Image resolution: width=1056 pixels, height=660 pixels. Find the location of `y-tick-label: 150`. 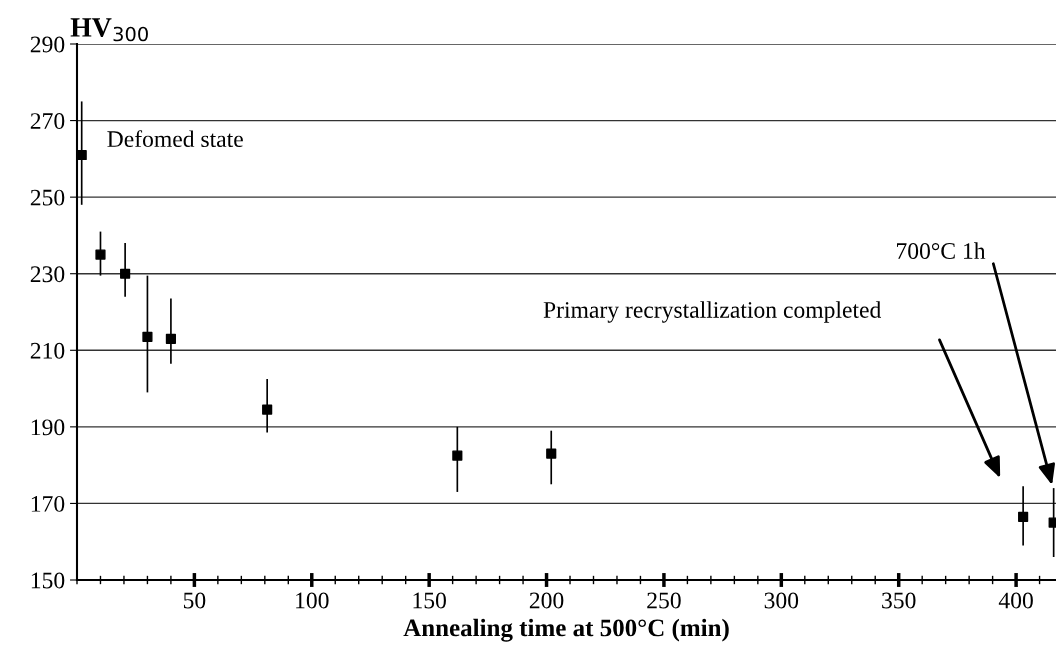

y-tick-label: 150 is located at coordinates (48, 580).